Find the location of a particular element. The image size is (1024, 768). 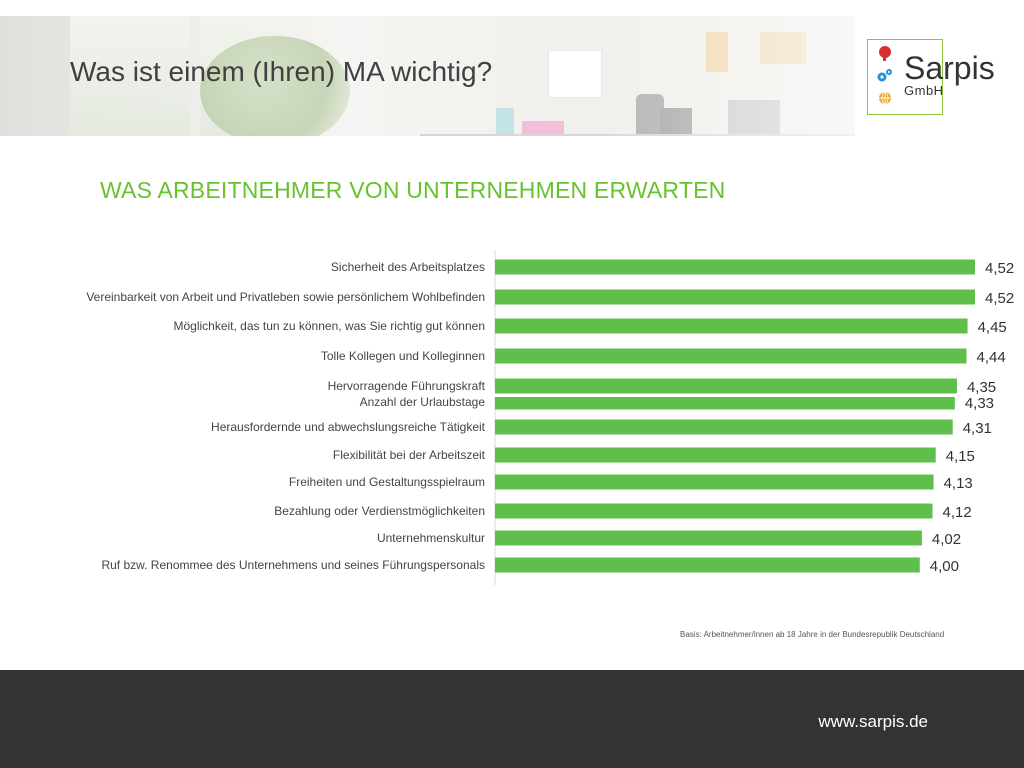

bar-category-label: Sicherheit des Arbeitsplatzes is located at coordinates (408, 267).